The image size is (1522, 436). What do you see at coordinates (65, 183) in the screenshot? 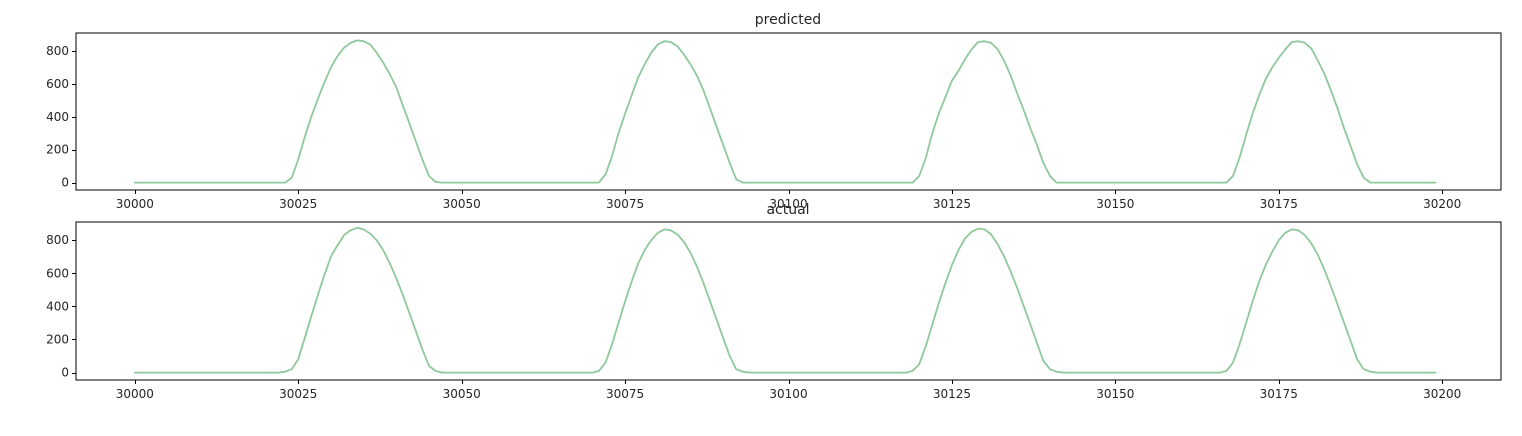
I see `predicted-ytick-label: 0` at bounding box center [65, 183].